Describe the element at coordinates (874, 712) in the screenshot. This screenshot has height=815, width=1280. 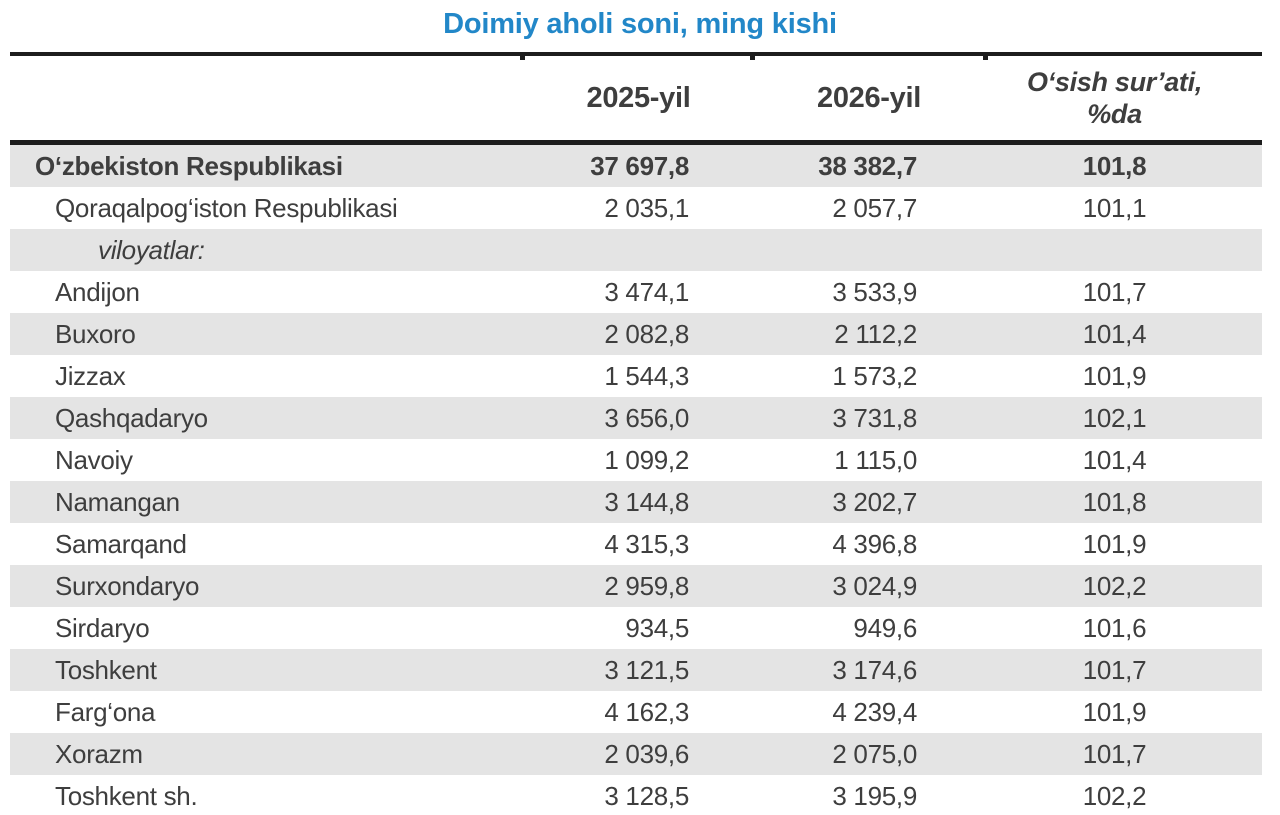
I see `population-2026-cell: 4 239,4` at that location.